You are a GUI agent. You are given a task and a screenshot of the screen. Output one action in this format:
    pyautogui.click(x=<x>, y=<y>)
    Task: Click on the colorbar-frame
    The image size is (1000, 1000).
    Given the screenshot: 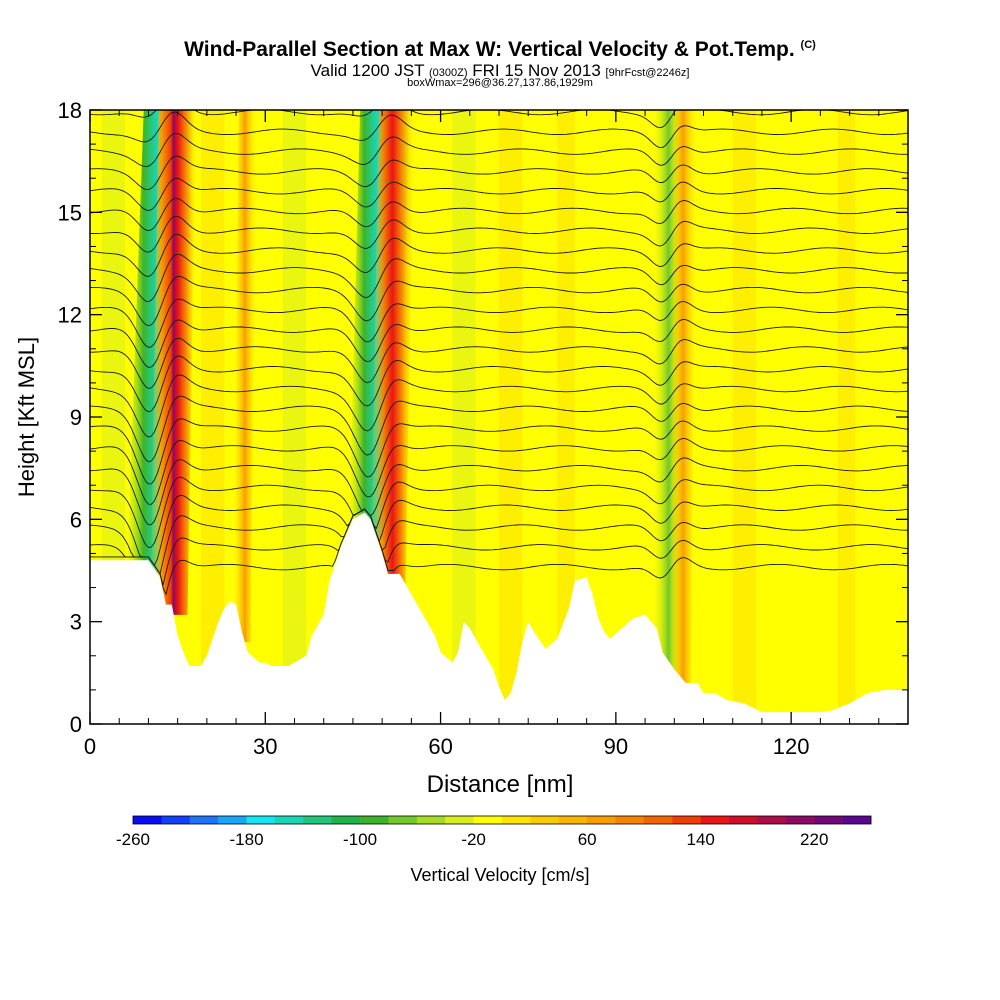 What is the action you would take?
    pyautogui.click(x=502, y=820)
    